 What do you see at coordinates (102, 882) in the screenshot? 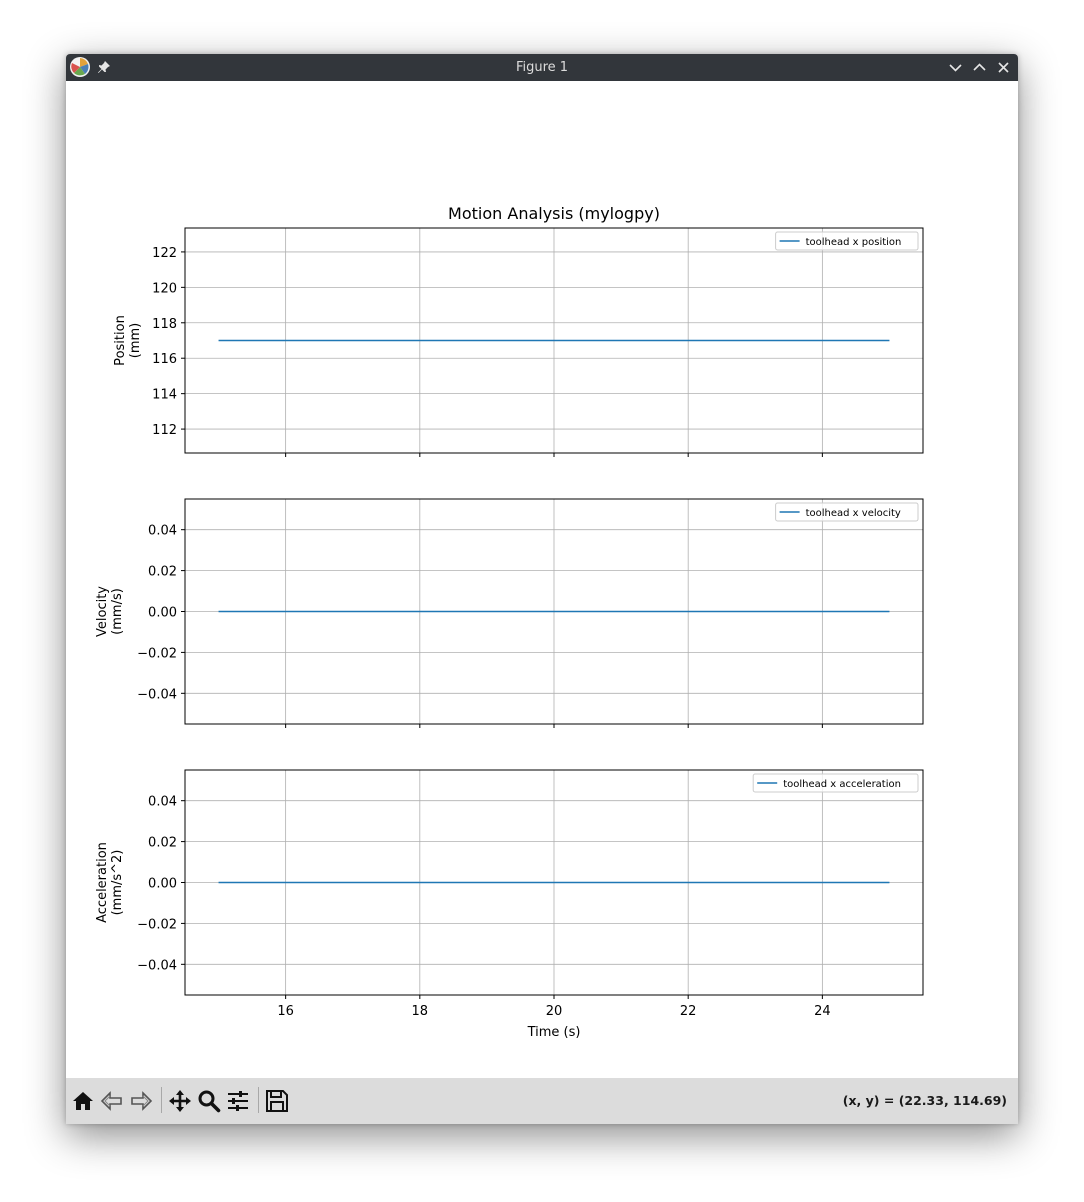
I see `y-axis-label: Acceleration` at bounding box center [102, 882].